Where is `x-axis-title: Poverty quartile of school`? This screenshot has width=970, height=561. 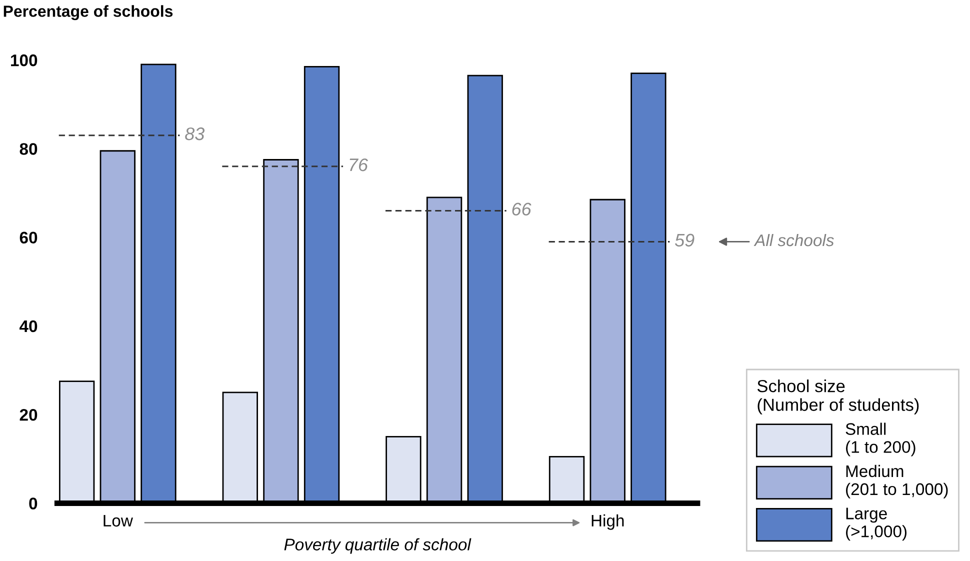
x-axis-title: Poverty quartile of school is located at coordinates (378, 546).